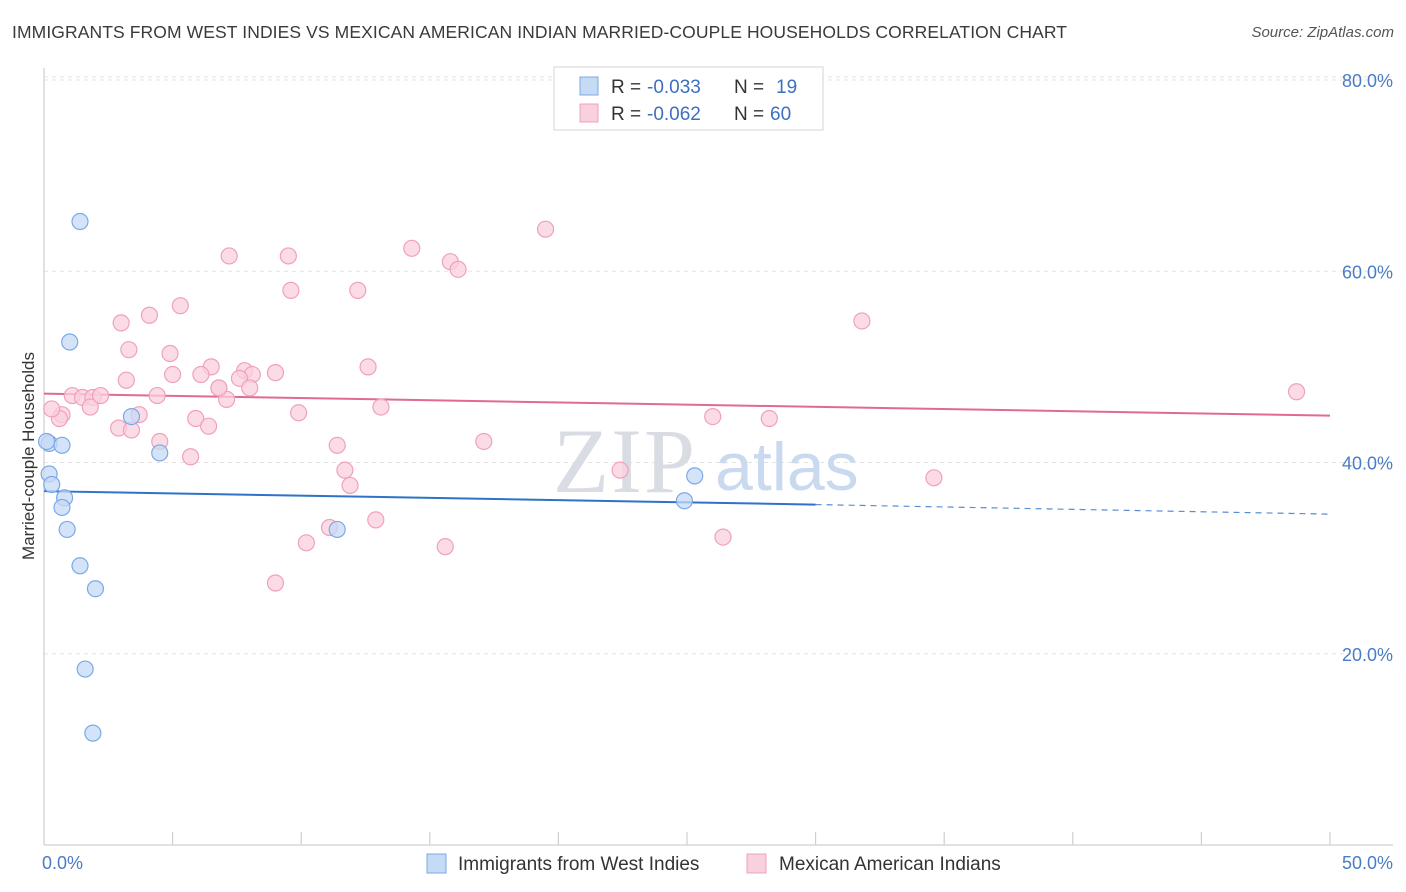 Image resolution: width=1406 pixels, height=892 pixels. I want to click on y-tick-label-60: 60.0%, so click(1367, 272).